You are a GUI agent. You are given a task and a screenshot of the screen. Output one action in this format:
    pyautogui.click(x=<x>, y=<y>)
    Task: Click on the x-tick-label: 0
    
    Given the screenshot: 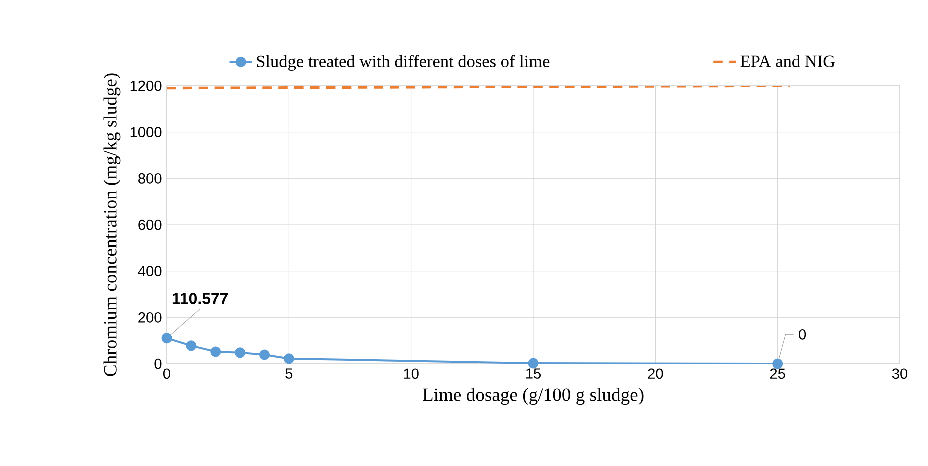 What is the action you would take?
    pyautogui.click(x=167, y=374)
    